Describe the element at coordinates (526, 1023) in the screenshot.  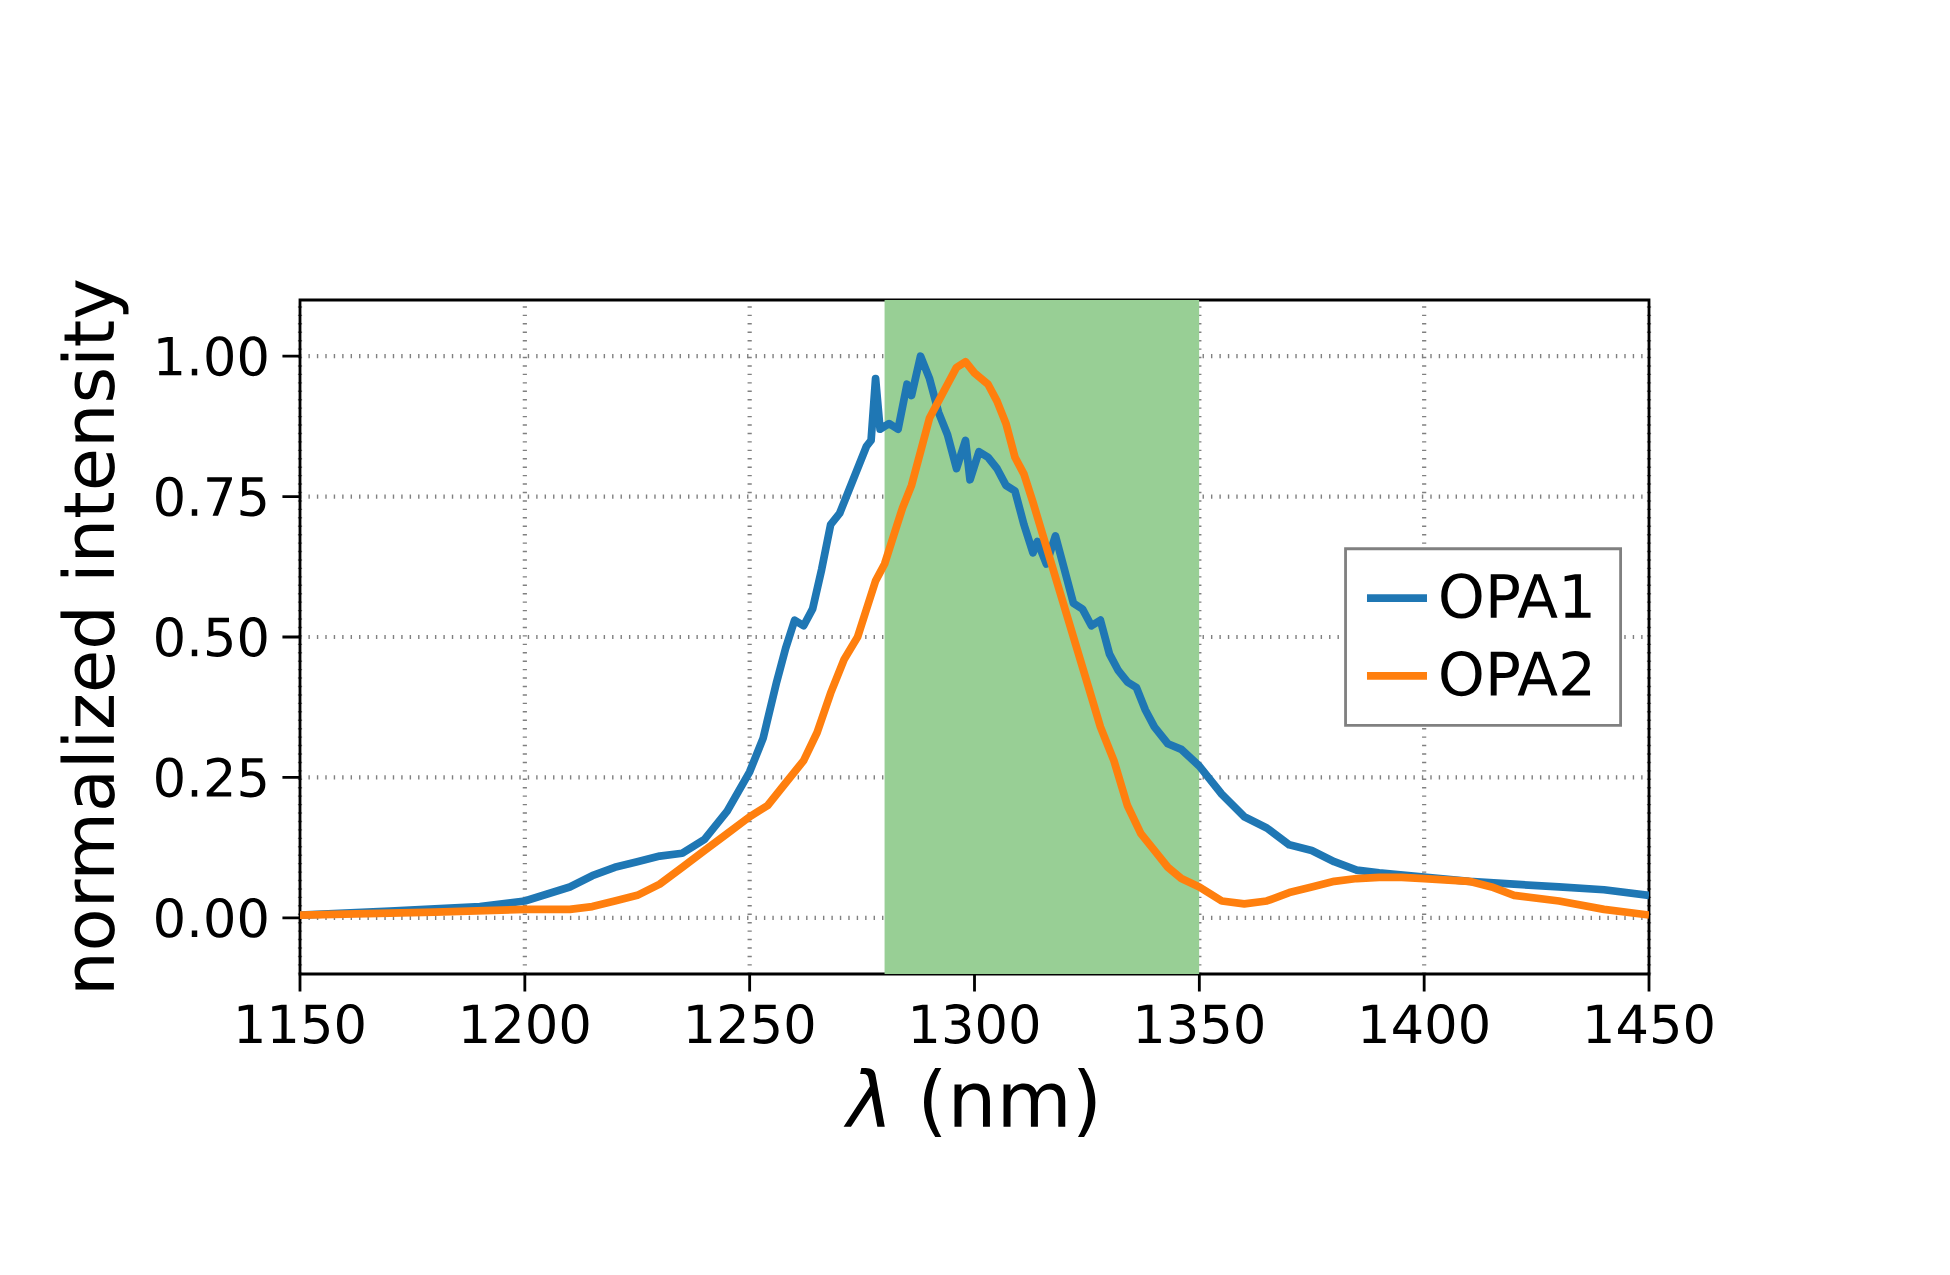
I see `x-tick-label: 1200` at that location.